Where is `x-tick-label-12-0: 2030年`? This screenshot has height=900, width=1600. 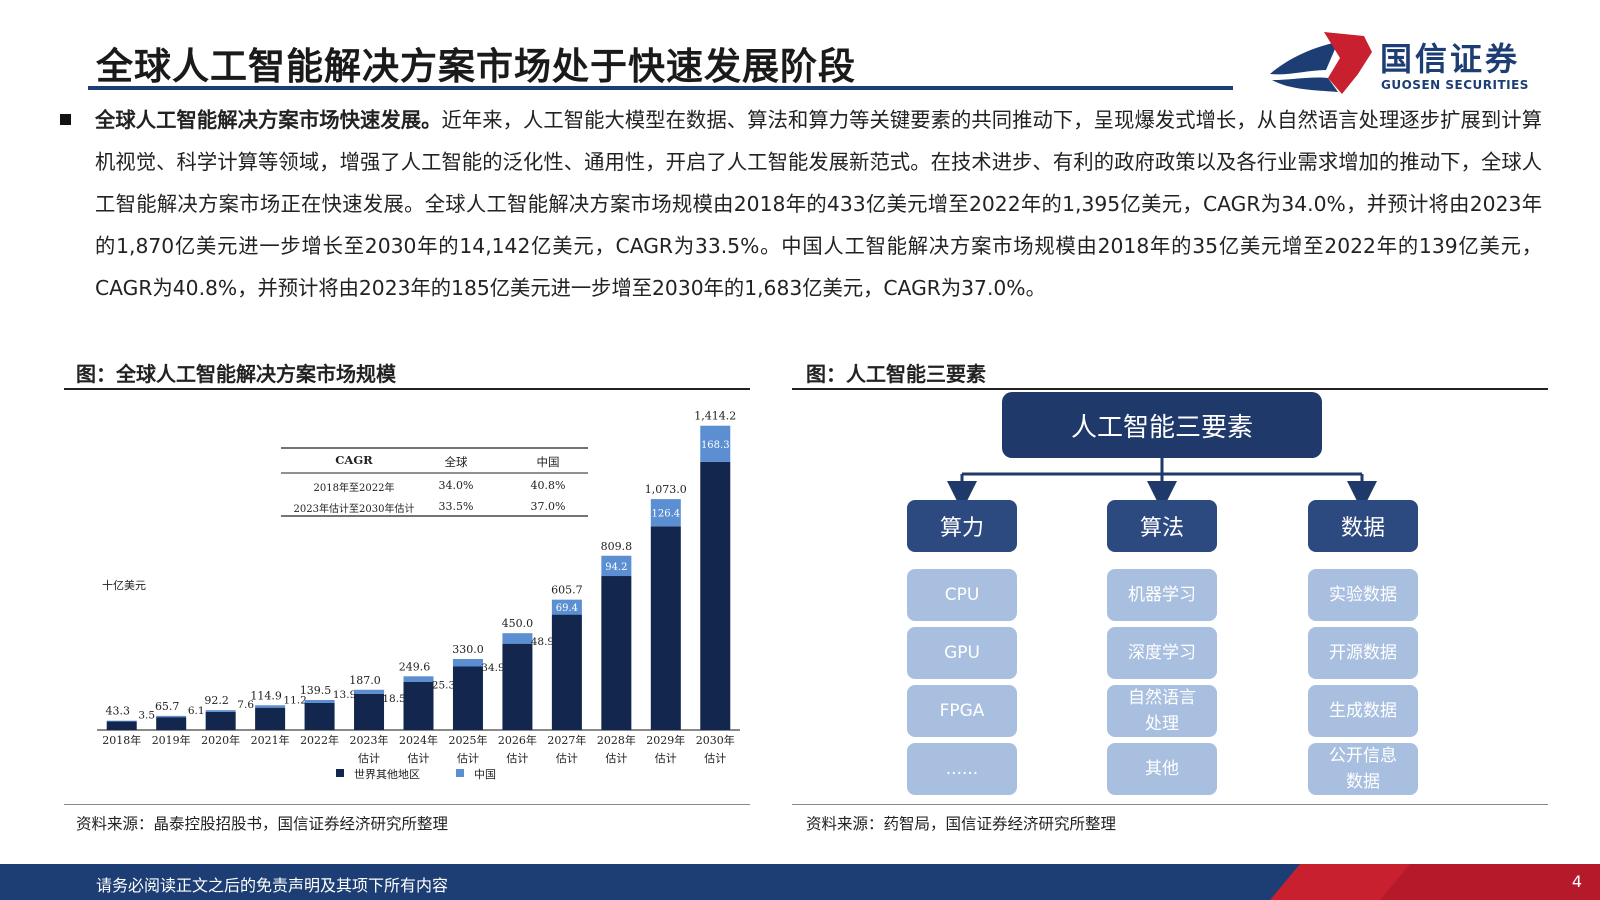 x-tick-label-12-0: 2030年 is located at coordinates (715, 740).